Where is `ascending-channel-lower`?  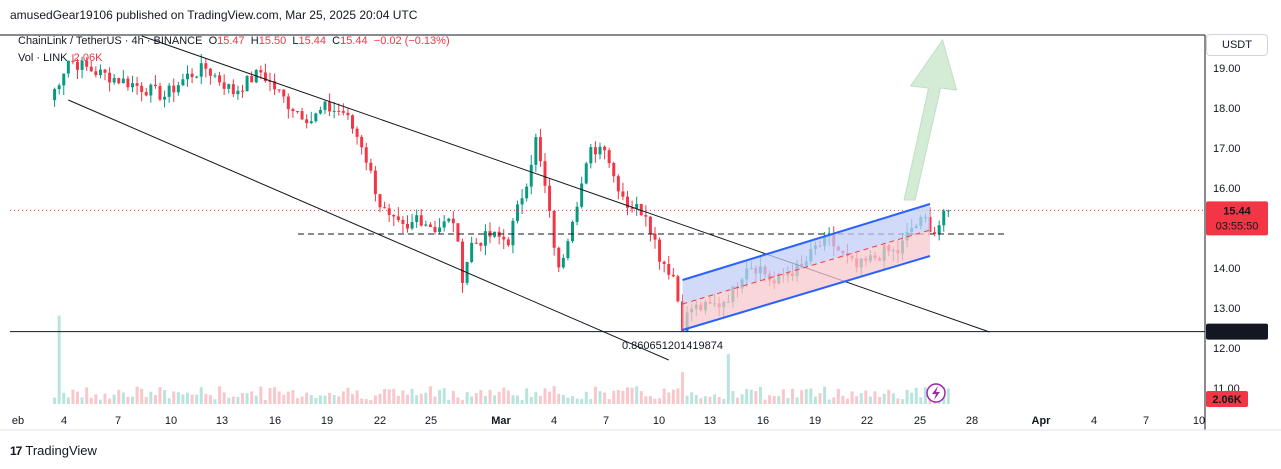 ascending-channel-lower is located at coordinates (806, 293).